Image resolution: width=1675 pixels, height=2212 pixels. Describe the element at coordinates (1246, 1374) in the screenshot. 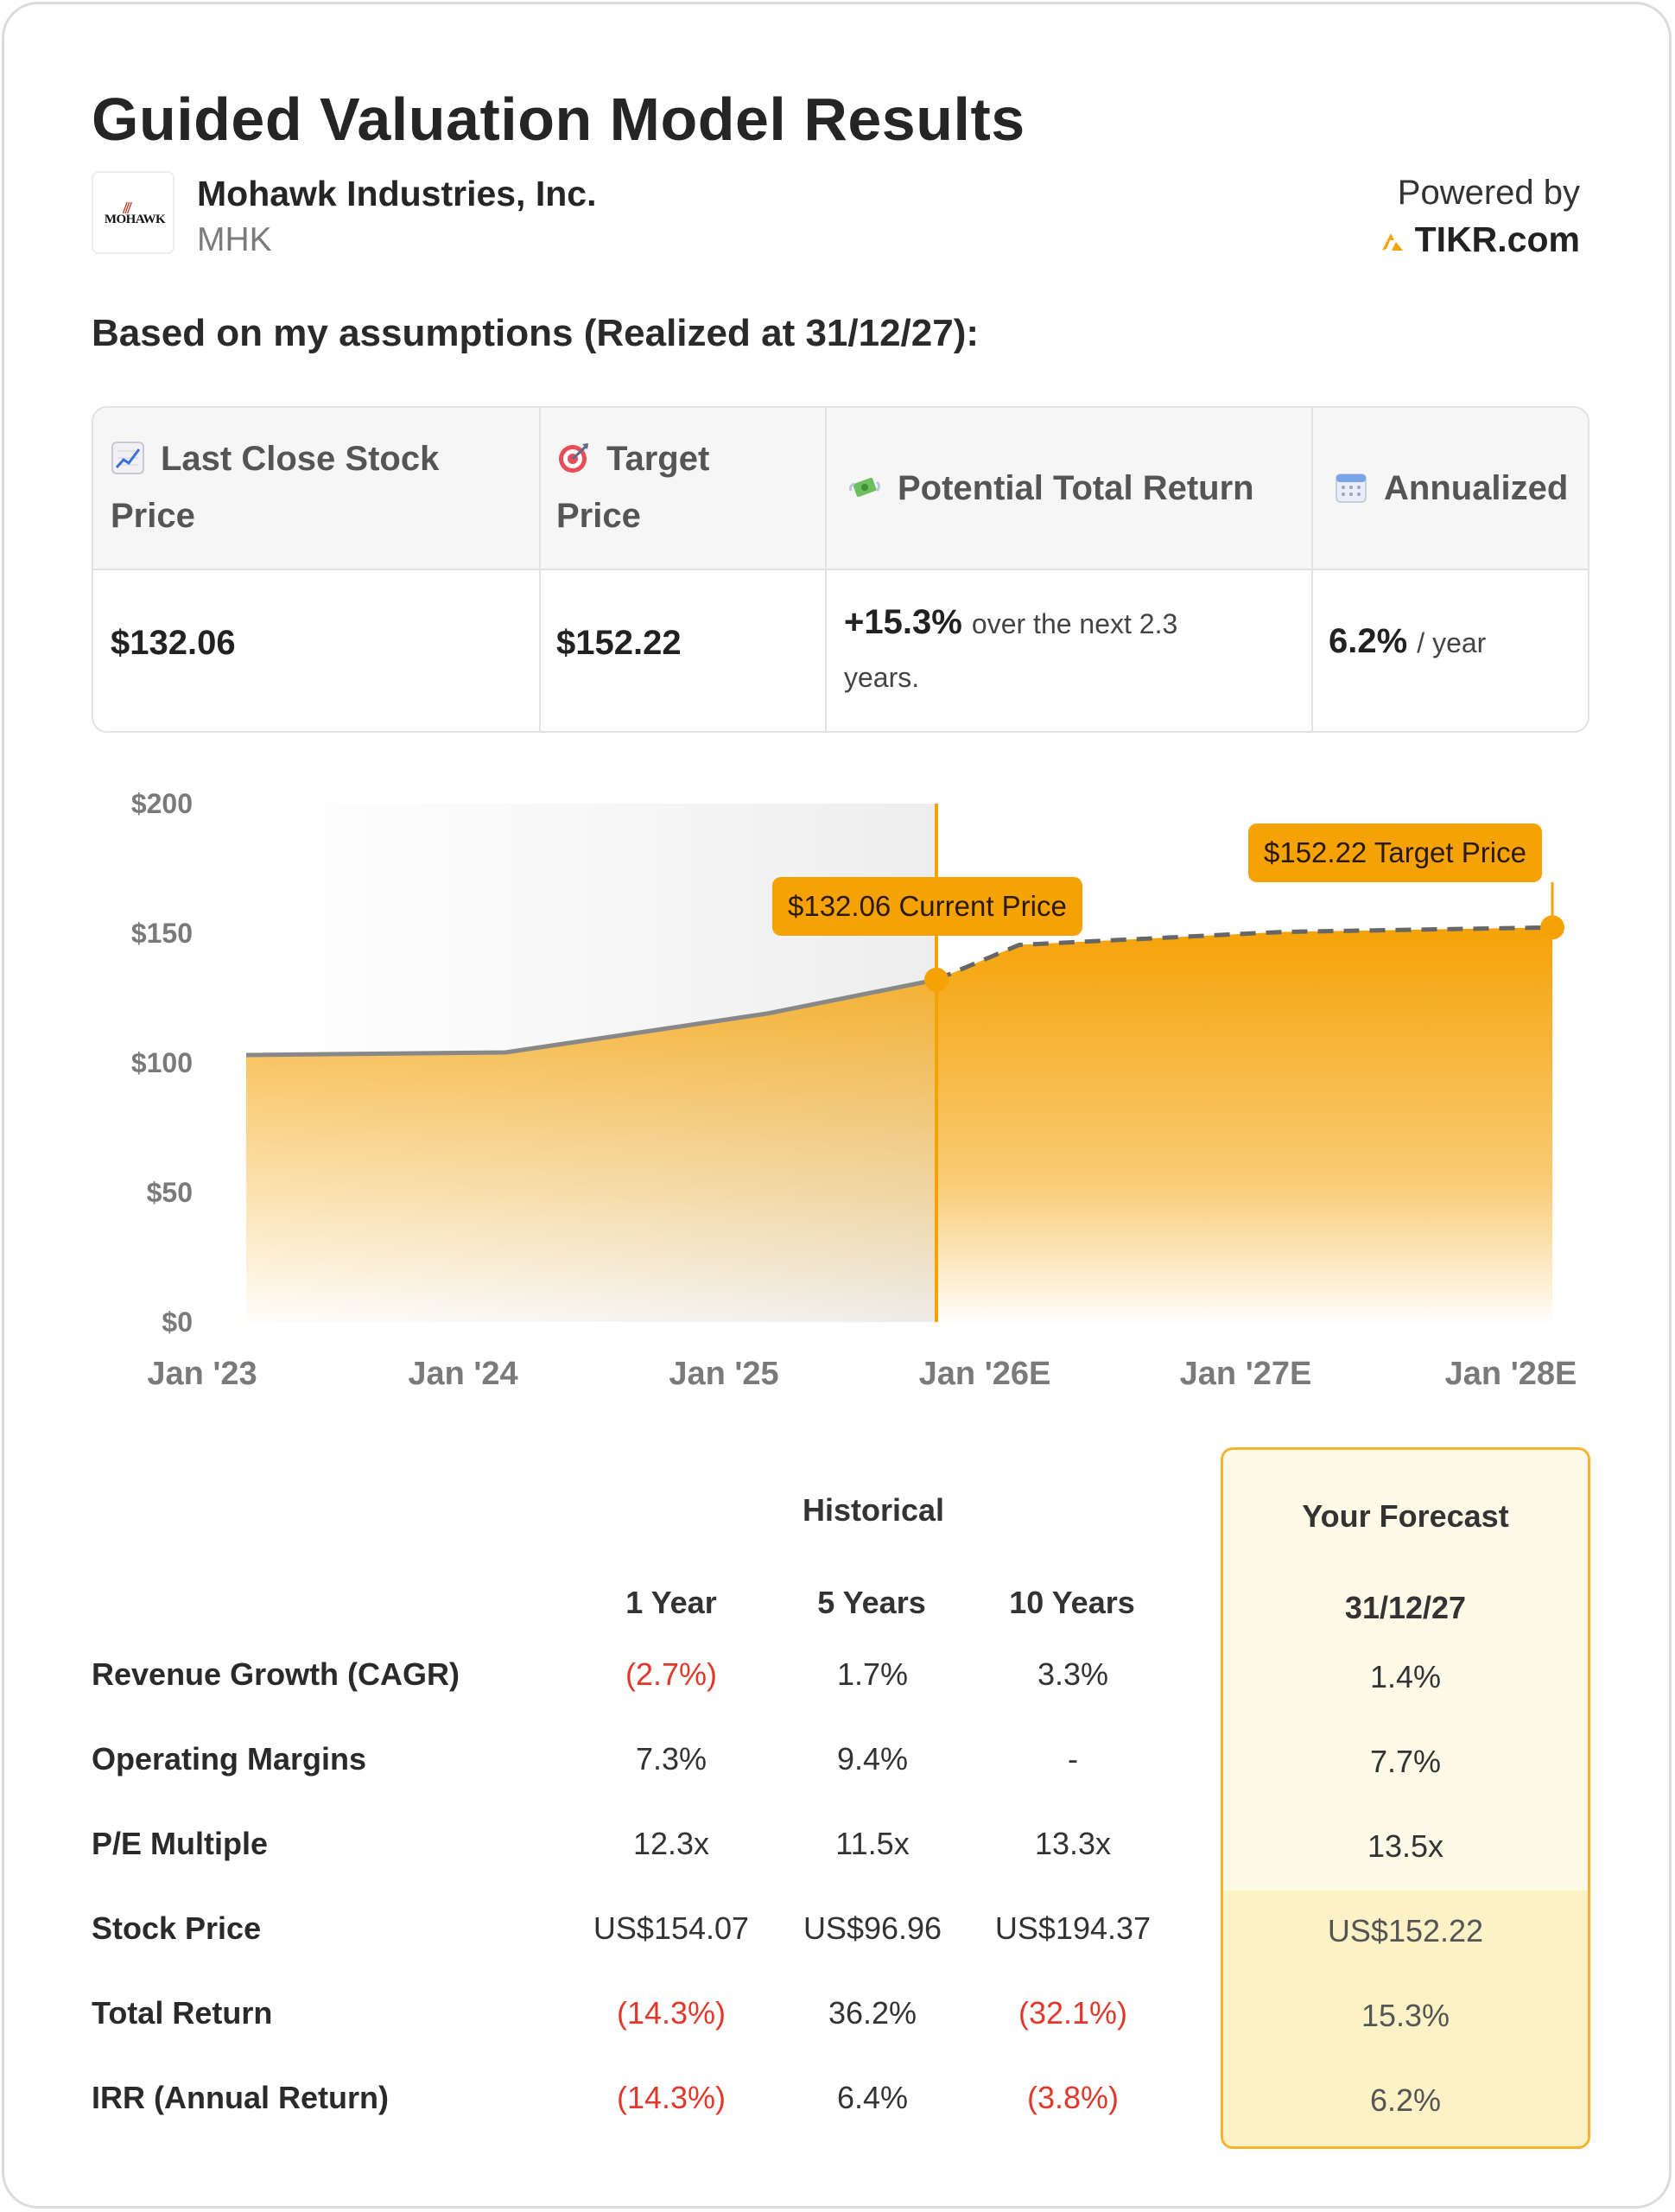

I see `x-tick-label: Jan '27E` at that location.